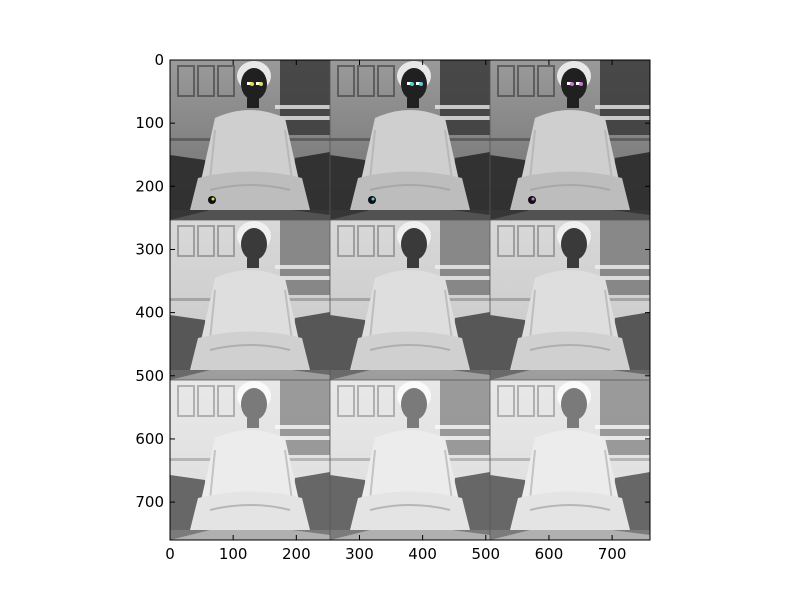 The image size is (800, 600). I want to click on x-tick-label: 300, so click(359, 554).